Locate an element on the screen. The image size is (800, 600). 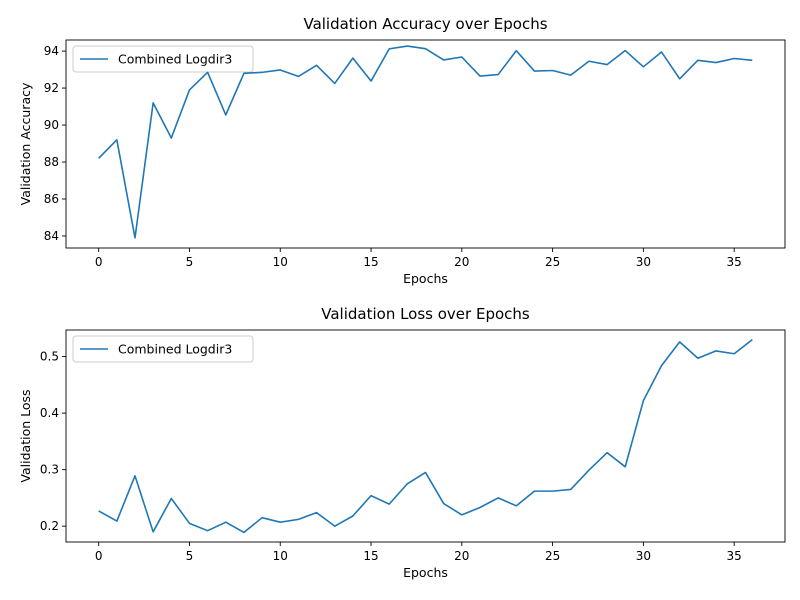
accuracy-x-tick-label: 30 is located at coordinates (643, 262).